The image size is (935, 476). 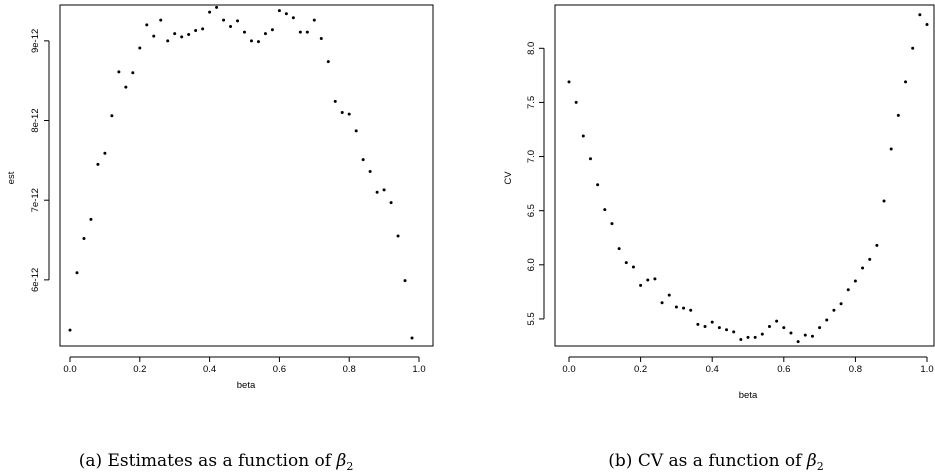 What do you see at coordinates (531, 210) in the screenshot?
I see `y-tick-label: 6.5` at bounding box center [531, 210].